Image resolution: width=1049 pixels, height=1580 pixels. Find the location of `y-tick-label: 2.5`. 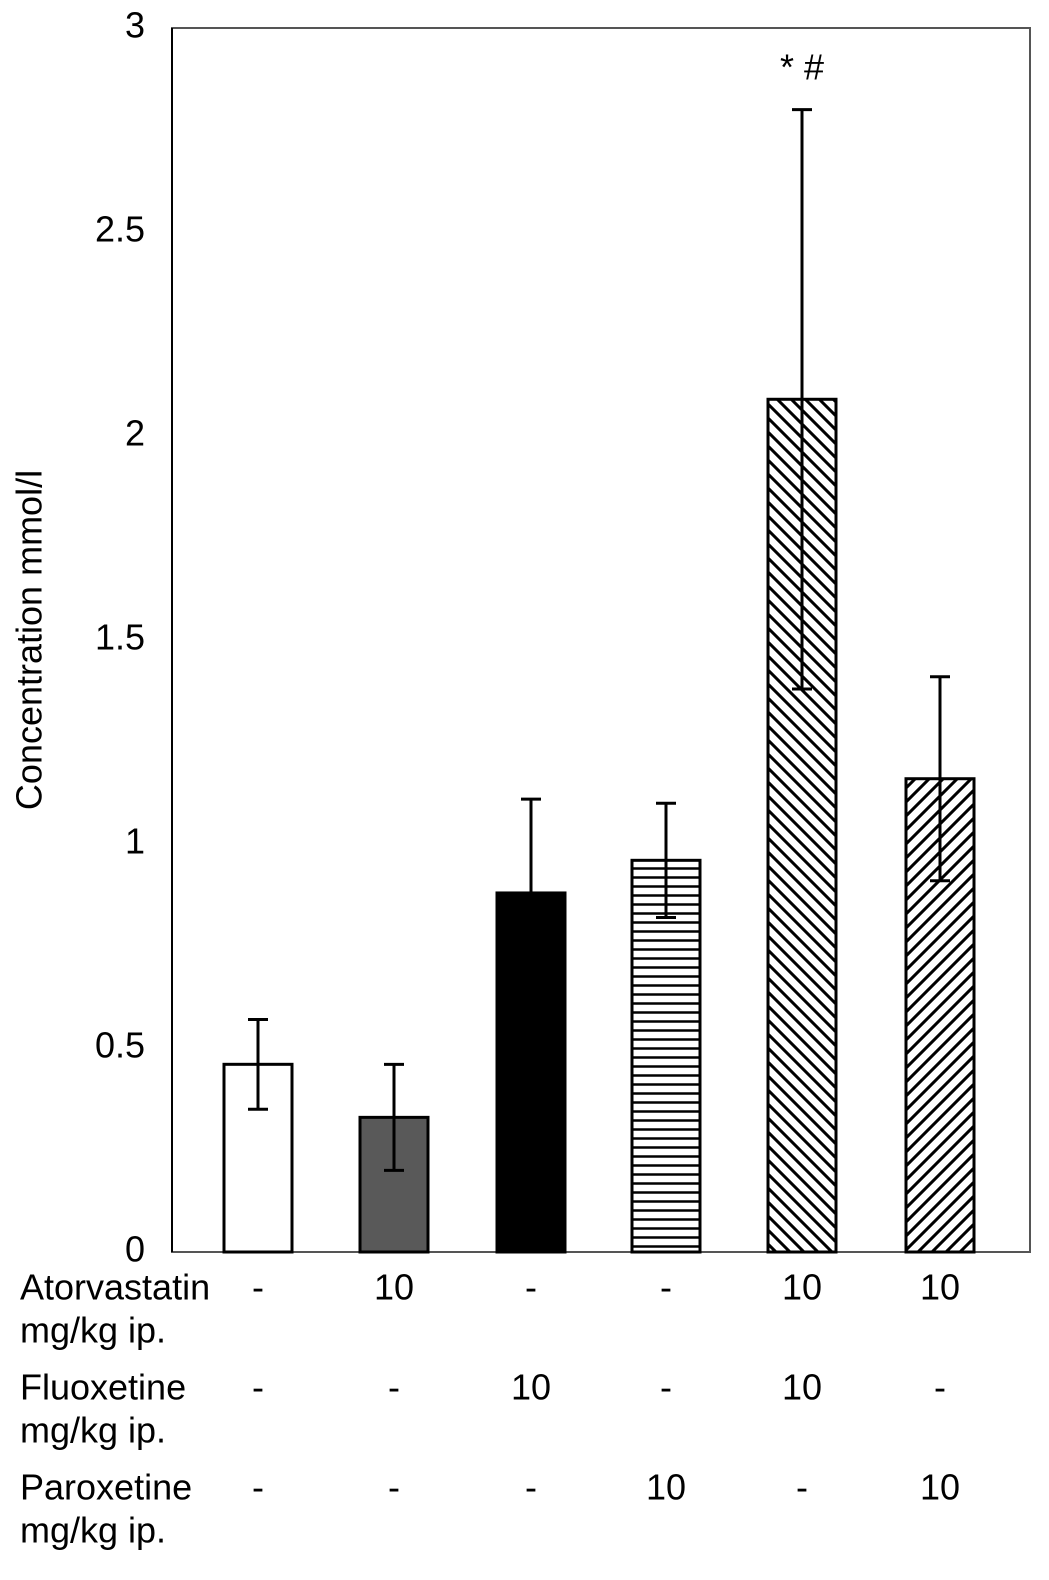

y-tick-label: 2.5 is located at coordinates (120, 229).